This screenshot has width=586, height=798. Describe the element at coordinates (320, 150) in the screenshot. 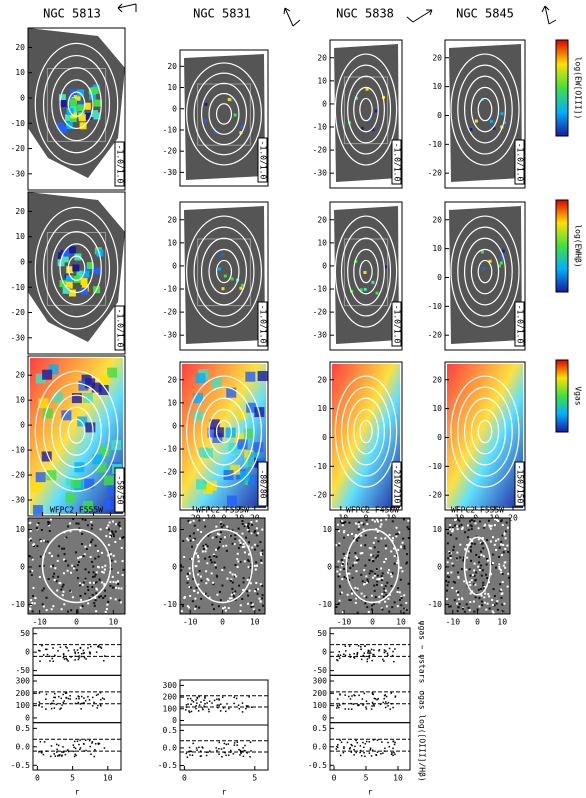

I see `y-tick-label: -20` at that location.